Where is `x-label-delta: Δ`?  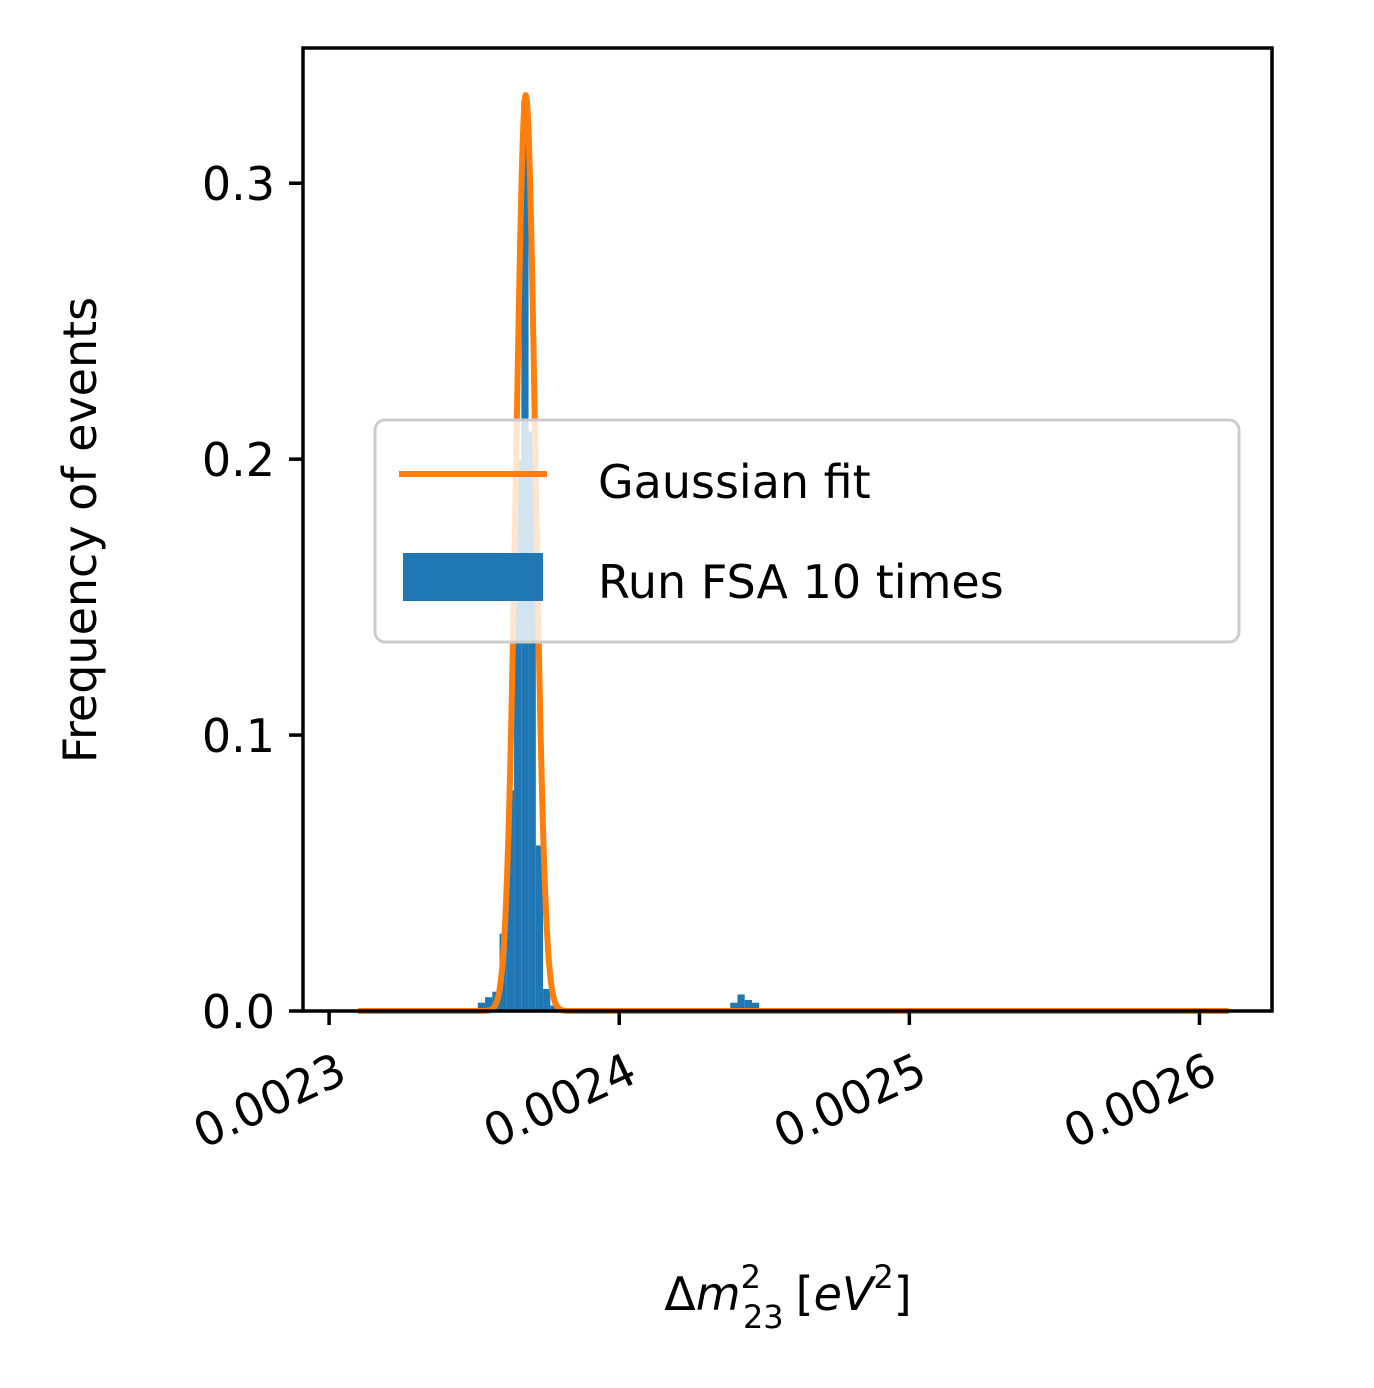 x-label-delta: Δ is located at coordinates (680, 1294).